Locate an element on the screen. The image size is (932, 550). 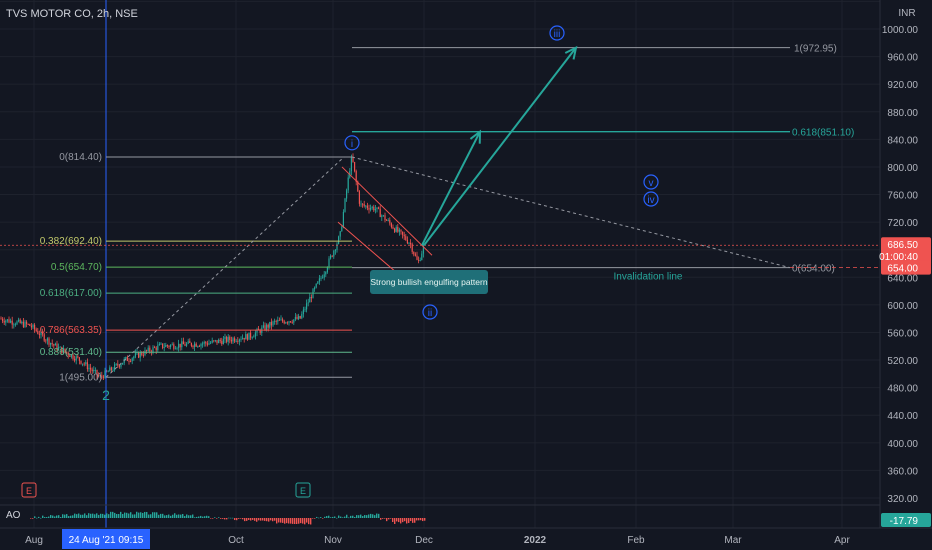
fib-right-label: 0(654.00) is located at coordinates (813, 269).